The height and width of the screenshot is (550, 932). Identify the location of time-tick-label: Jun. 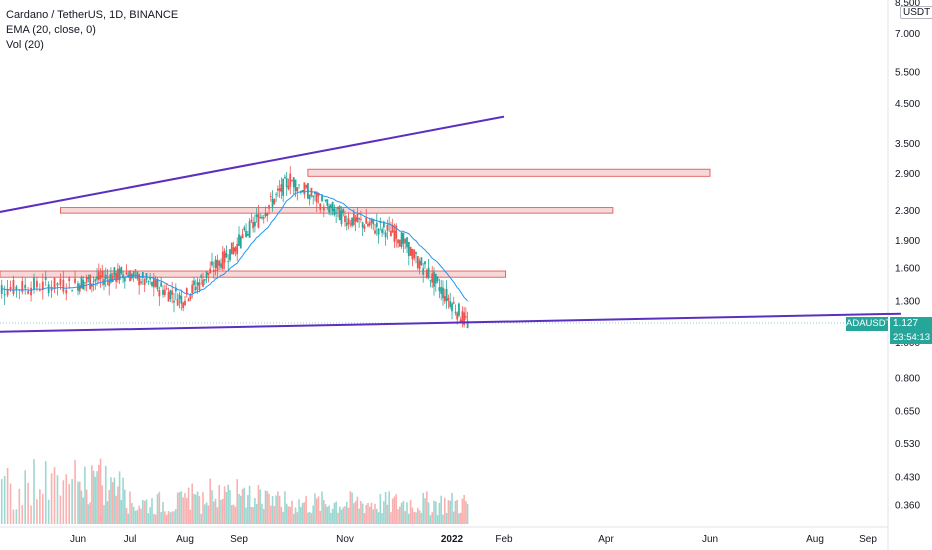
(710, 539).